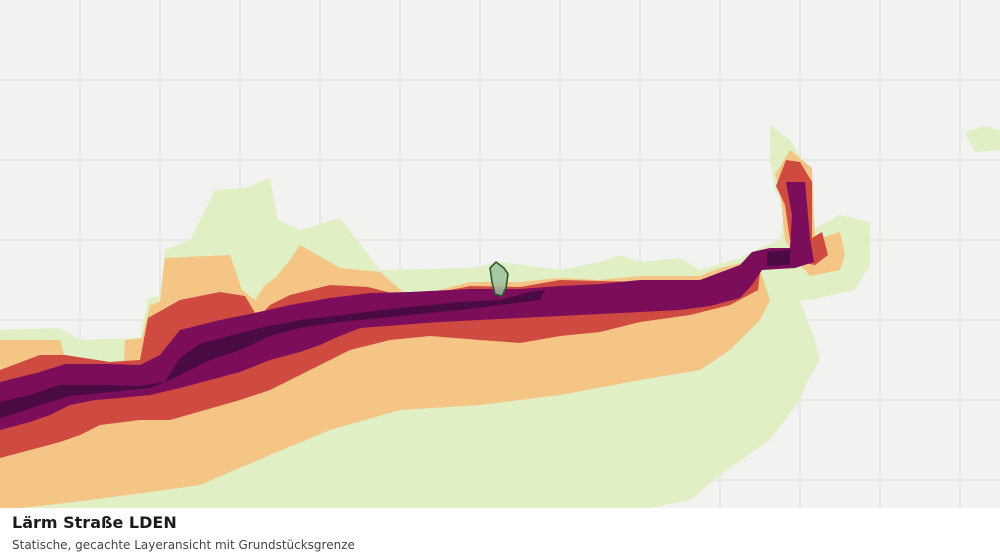 The height and width of the screenshot is (560, 1000). Describe the element at coordinates (499, 278) in the screenshot. I see `parcel-boundary` at that location.